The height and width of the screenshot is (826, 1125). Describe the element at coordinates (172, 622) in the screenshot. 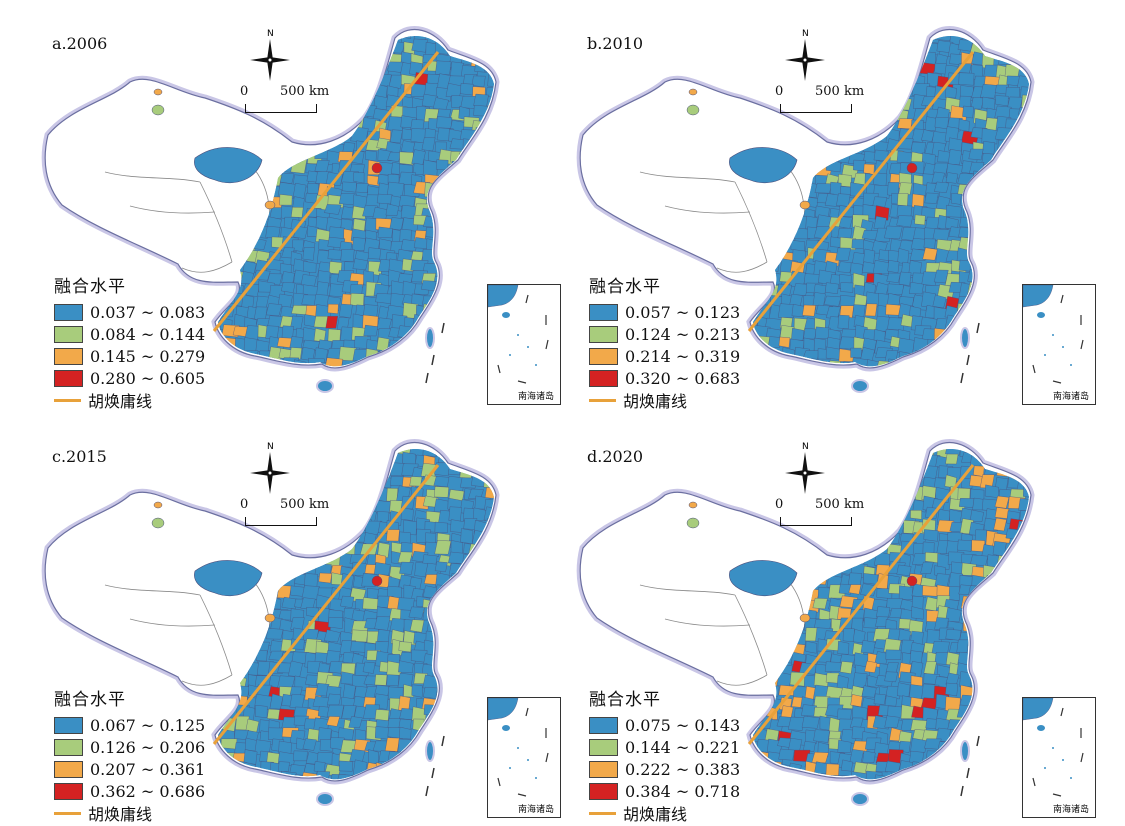

I see `province-boundary` at that location.